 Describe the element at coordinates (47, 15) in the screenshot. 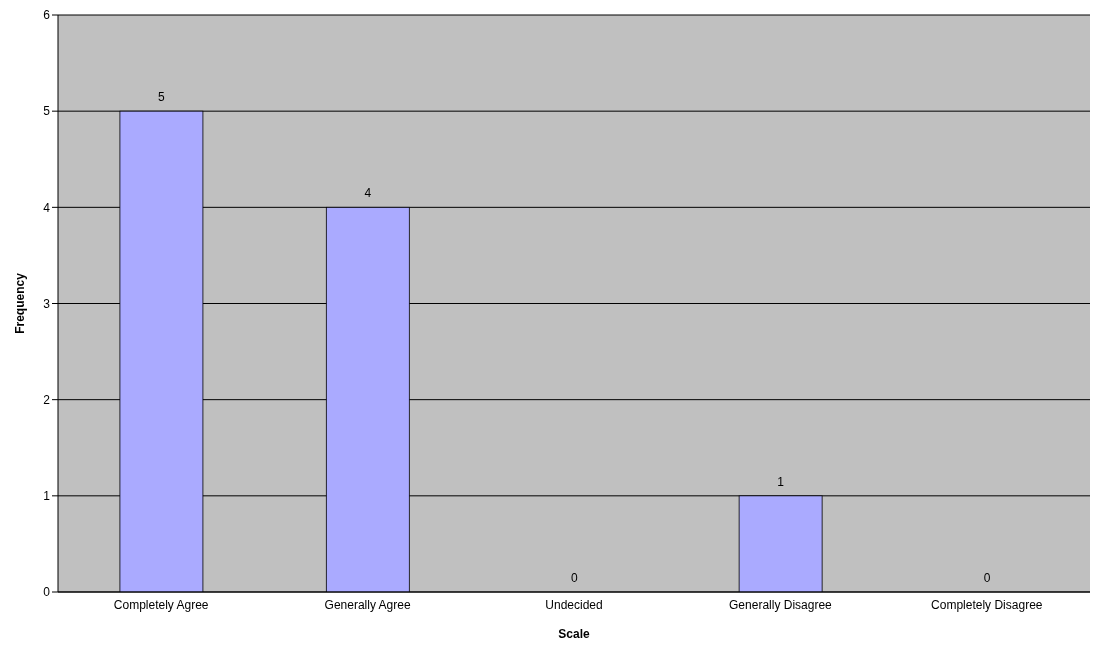

I see `y-tick-label: 6` at that location.